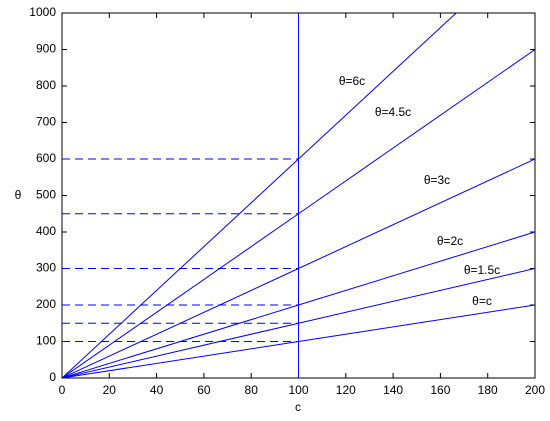  I want to click on x-tick-label: 80, so click(252, 390).